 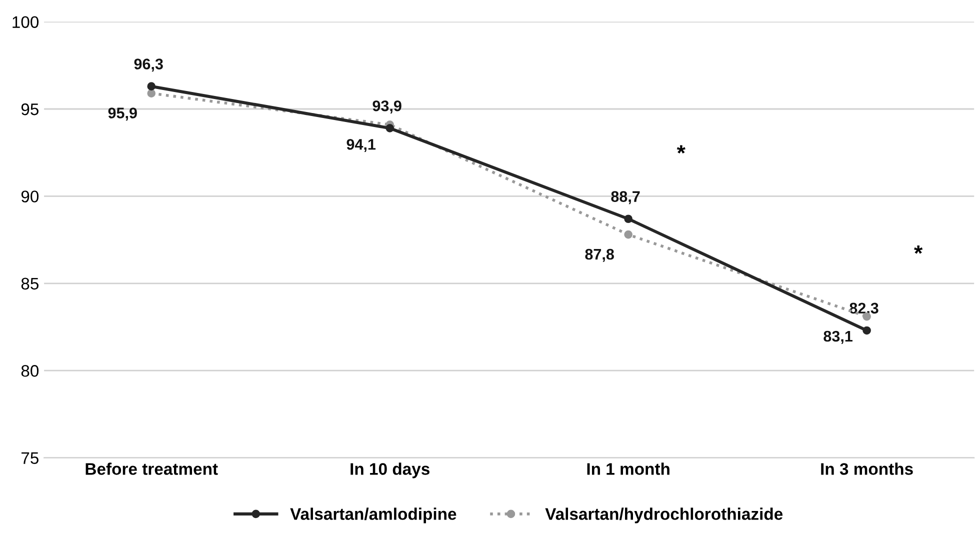 I want to click on y-tick-label: 85, so click(x=29, y=284).